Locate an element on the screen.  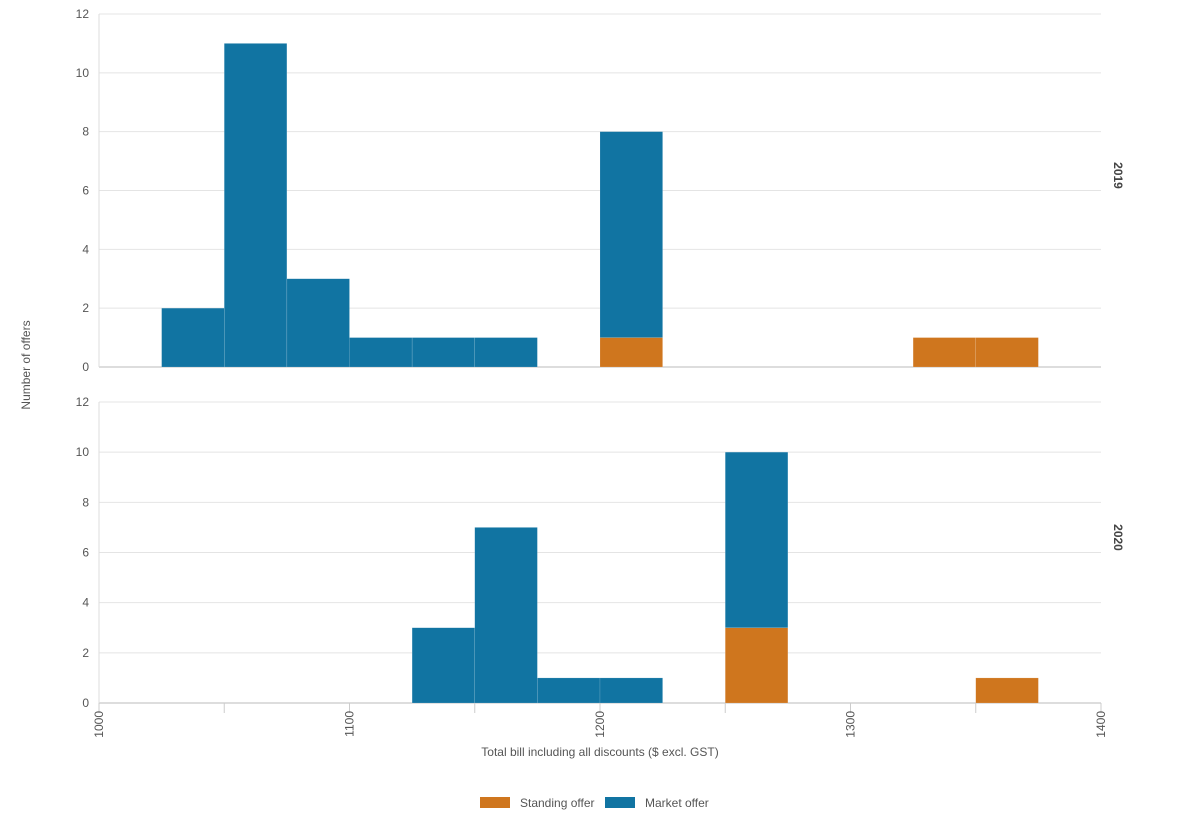
legend-label-market-offer: Market offer is located at coordinates (677, 803).